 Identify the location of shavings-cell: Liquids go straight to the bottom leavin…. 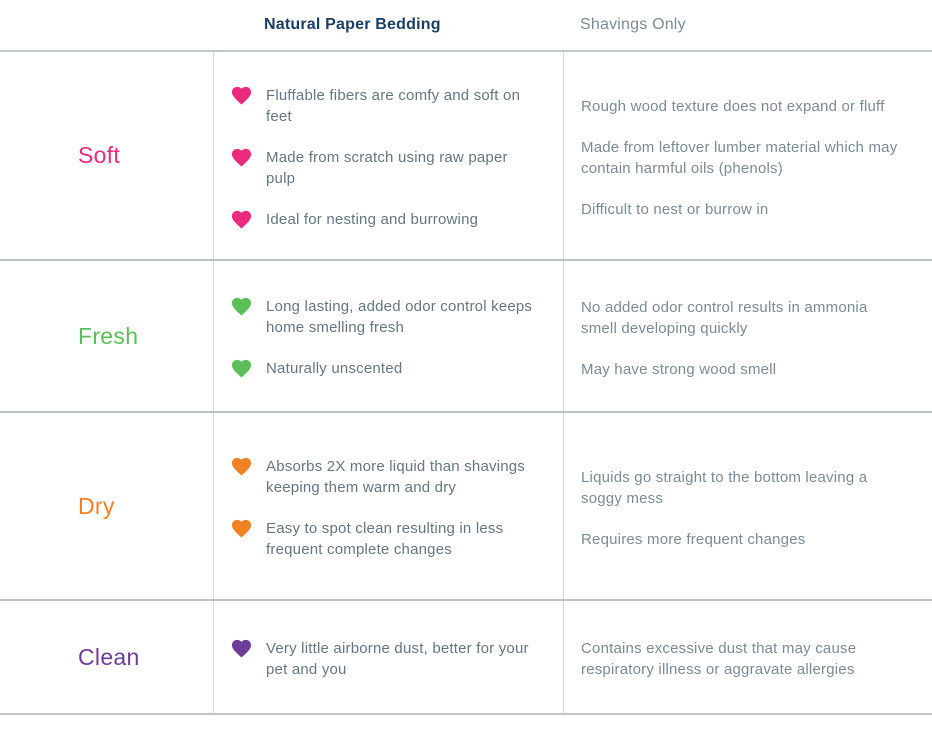
(747, 506).